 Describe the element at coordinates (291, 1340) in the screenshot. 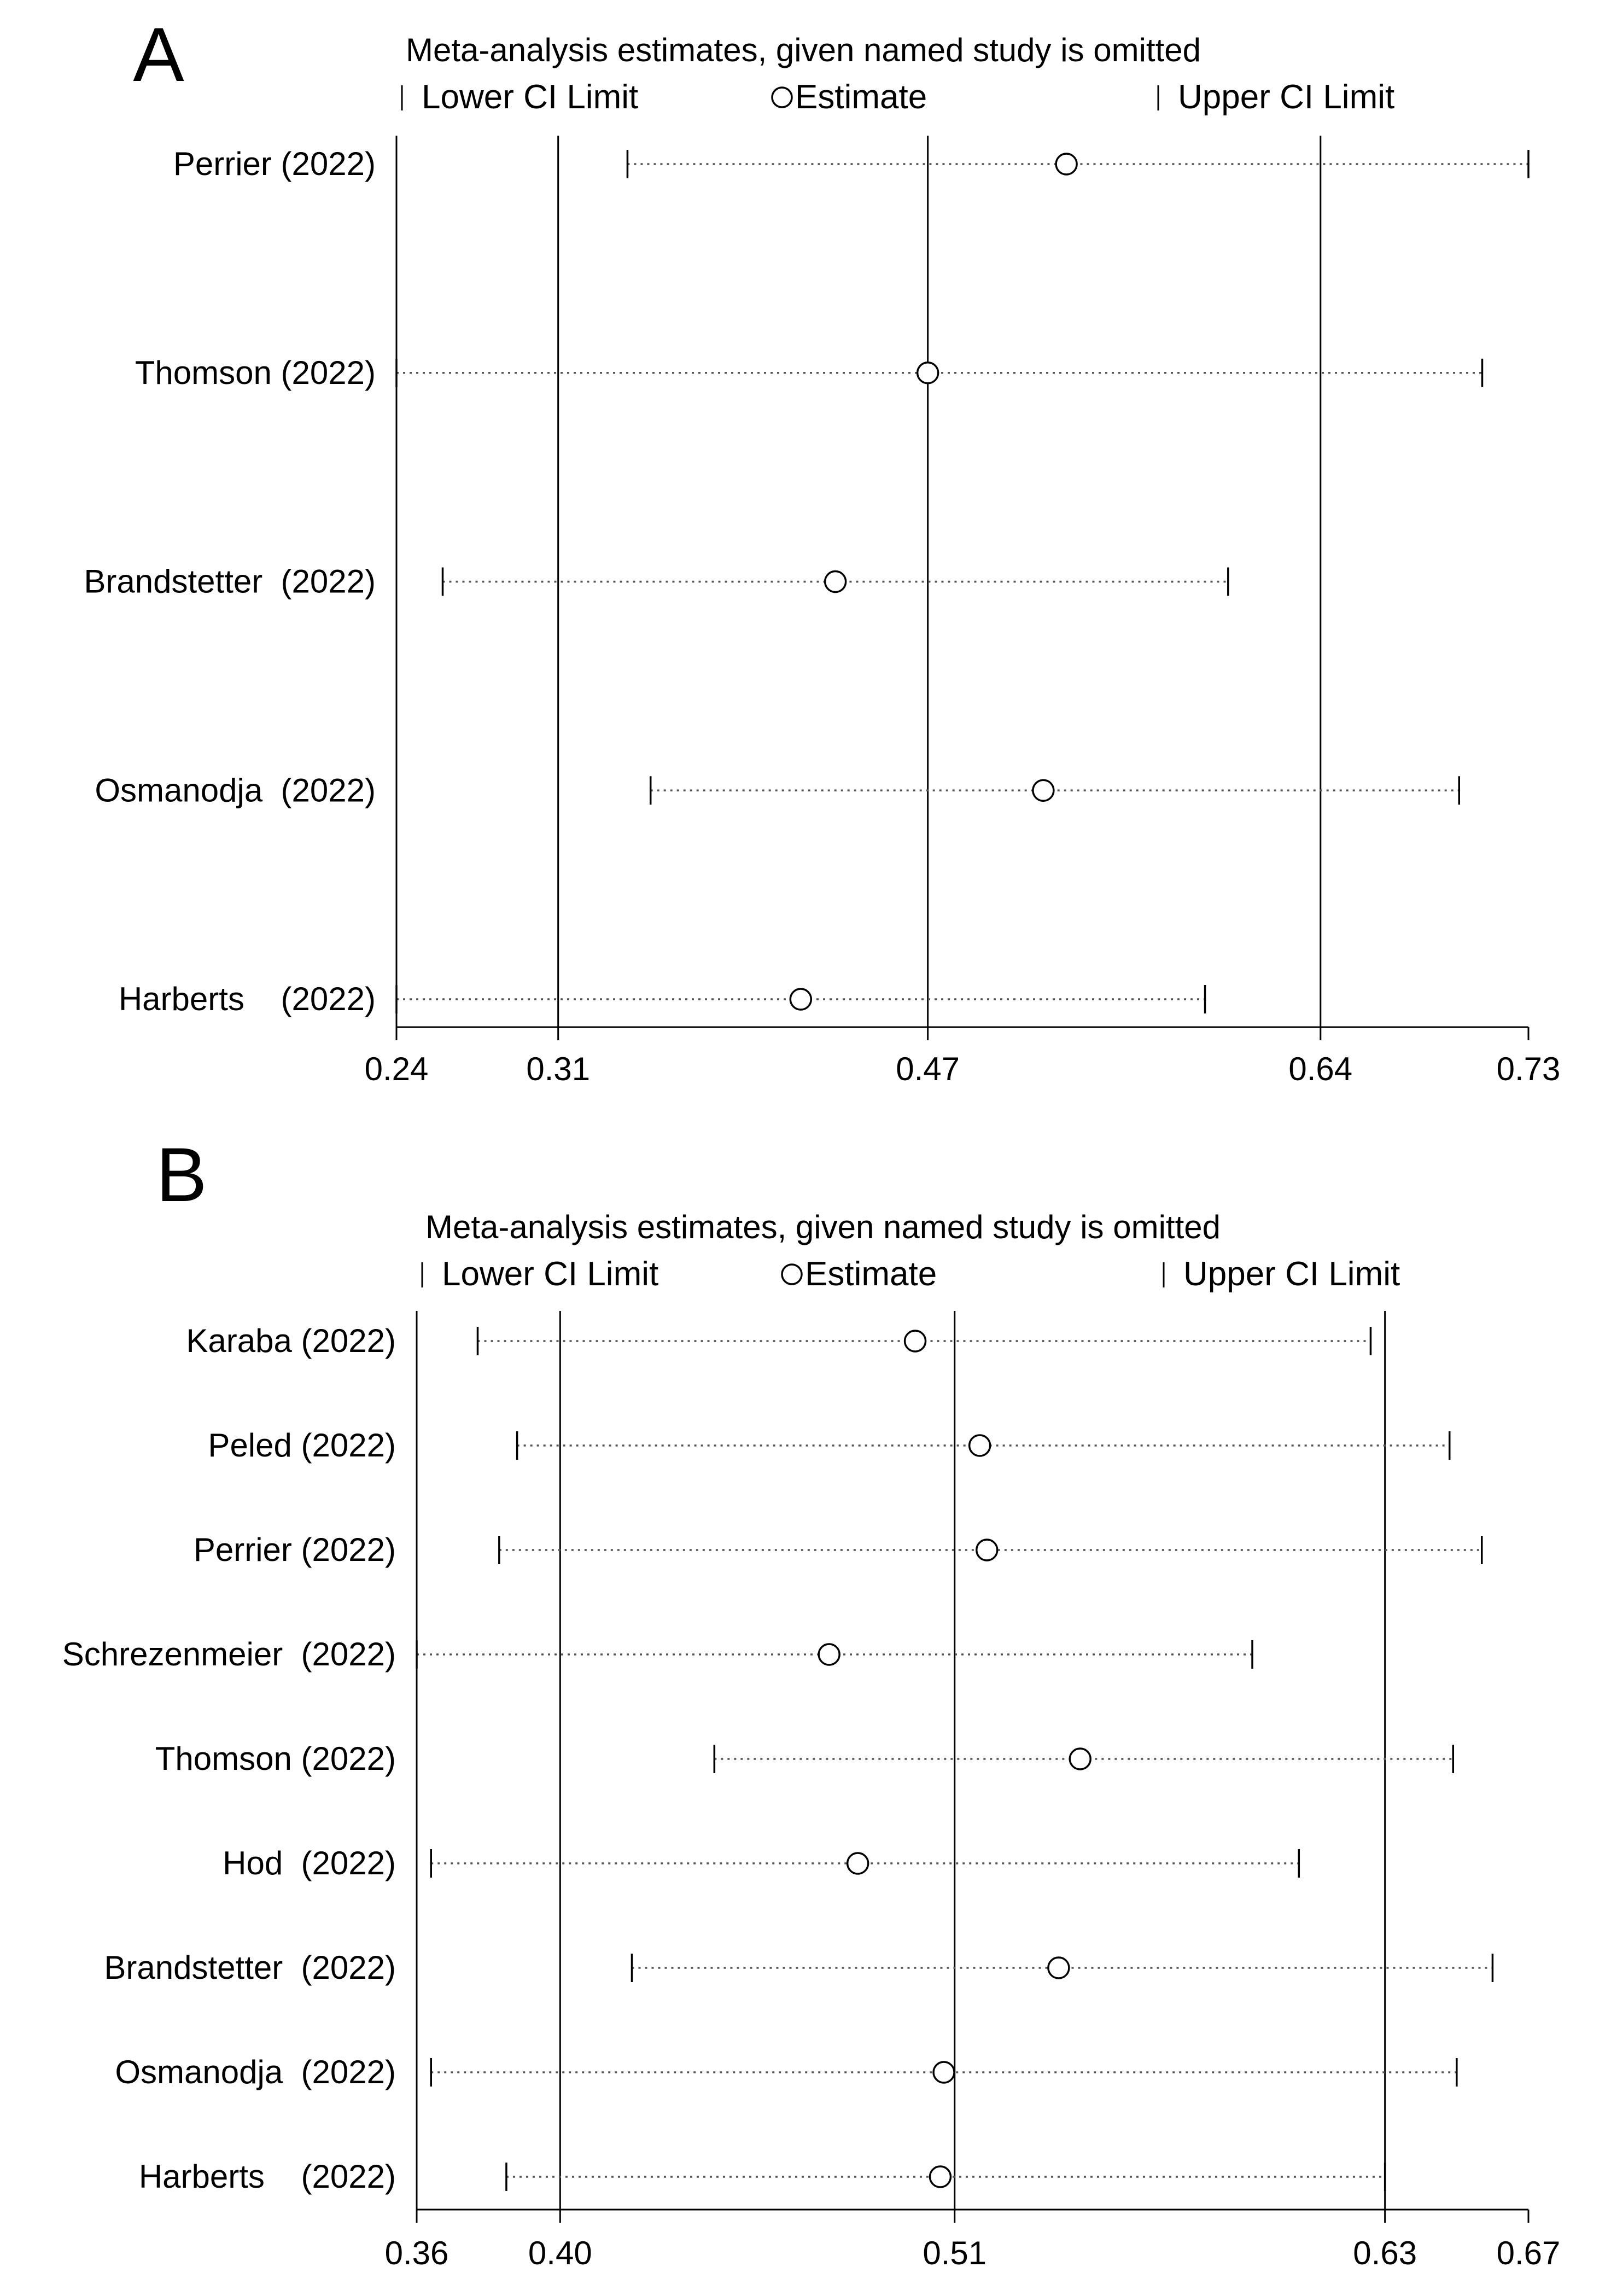

I see `study-label: Karaba (2022)` at that location.